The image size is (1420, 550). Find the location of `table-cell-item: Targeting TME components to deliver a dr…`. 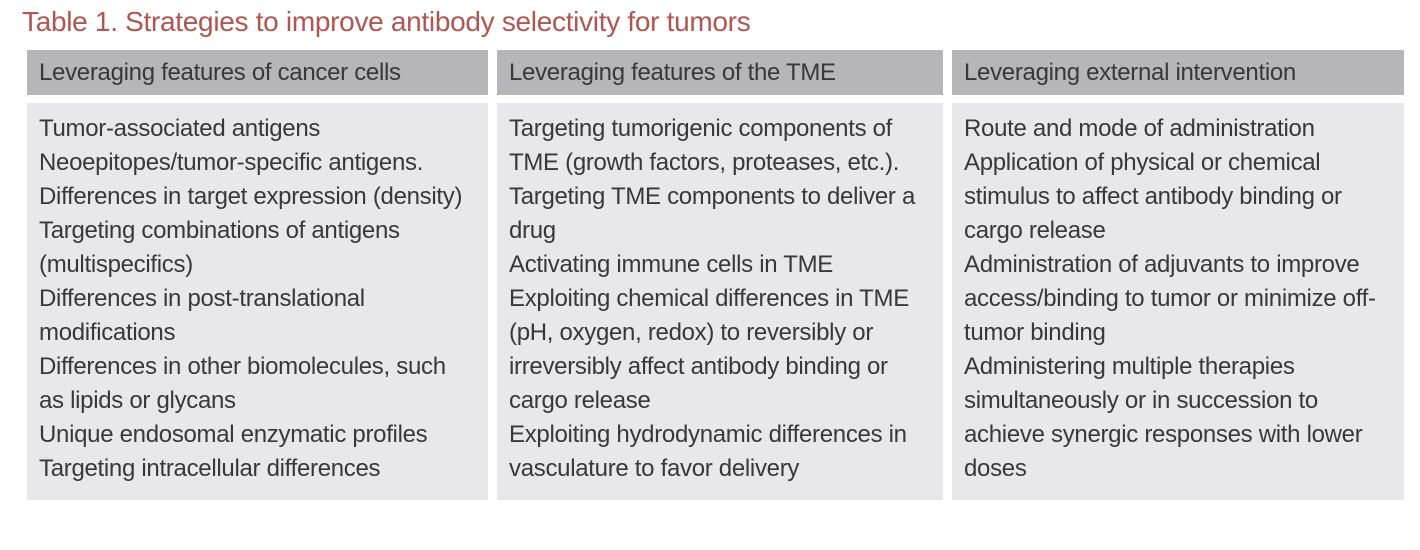

table-cell-item: Targeting TME components to deliver a dr… is located at coordinates (712, 213).